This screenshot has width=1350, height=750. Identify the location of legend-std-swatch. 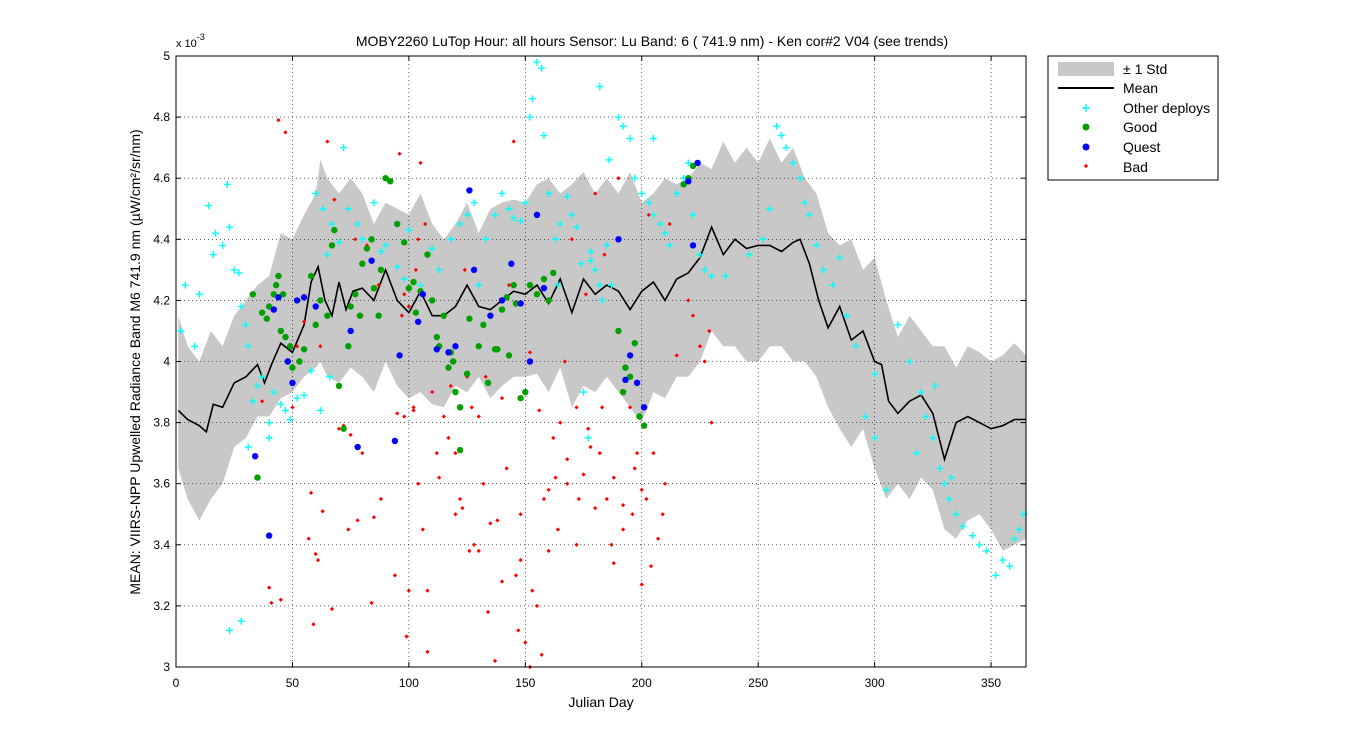
(1086, 69).